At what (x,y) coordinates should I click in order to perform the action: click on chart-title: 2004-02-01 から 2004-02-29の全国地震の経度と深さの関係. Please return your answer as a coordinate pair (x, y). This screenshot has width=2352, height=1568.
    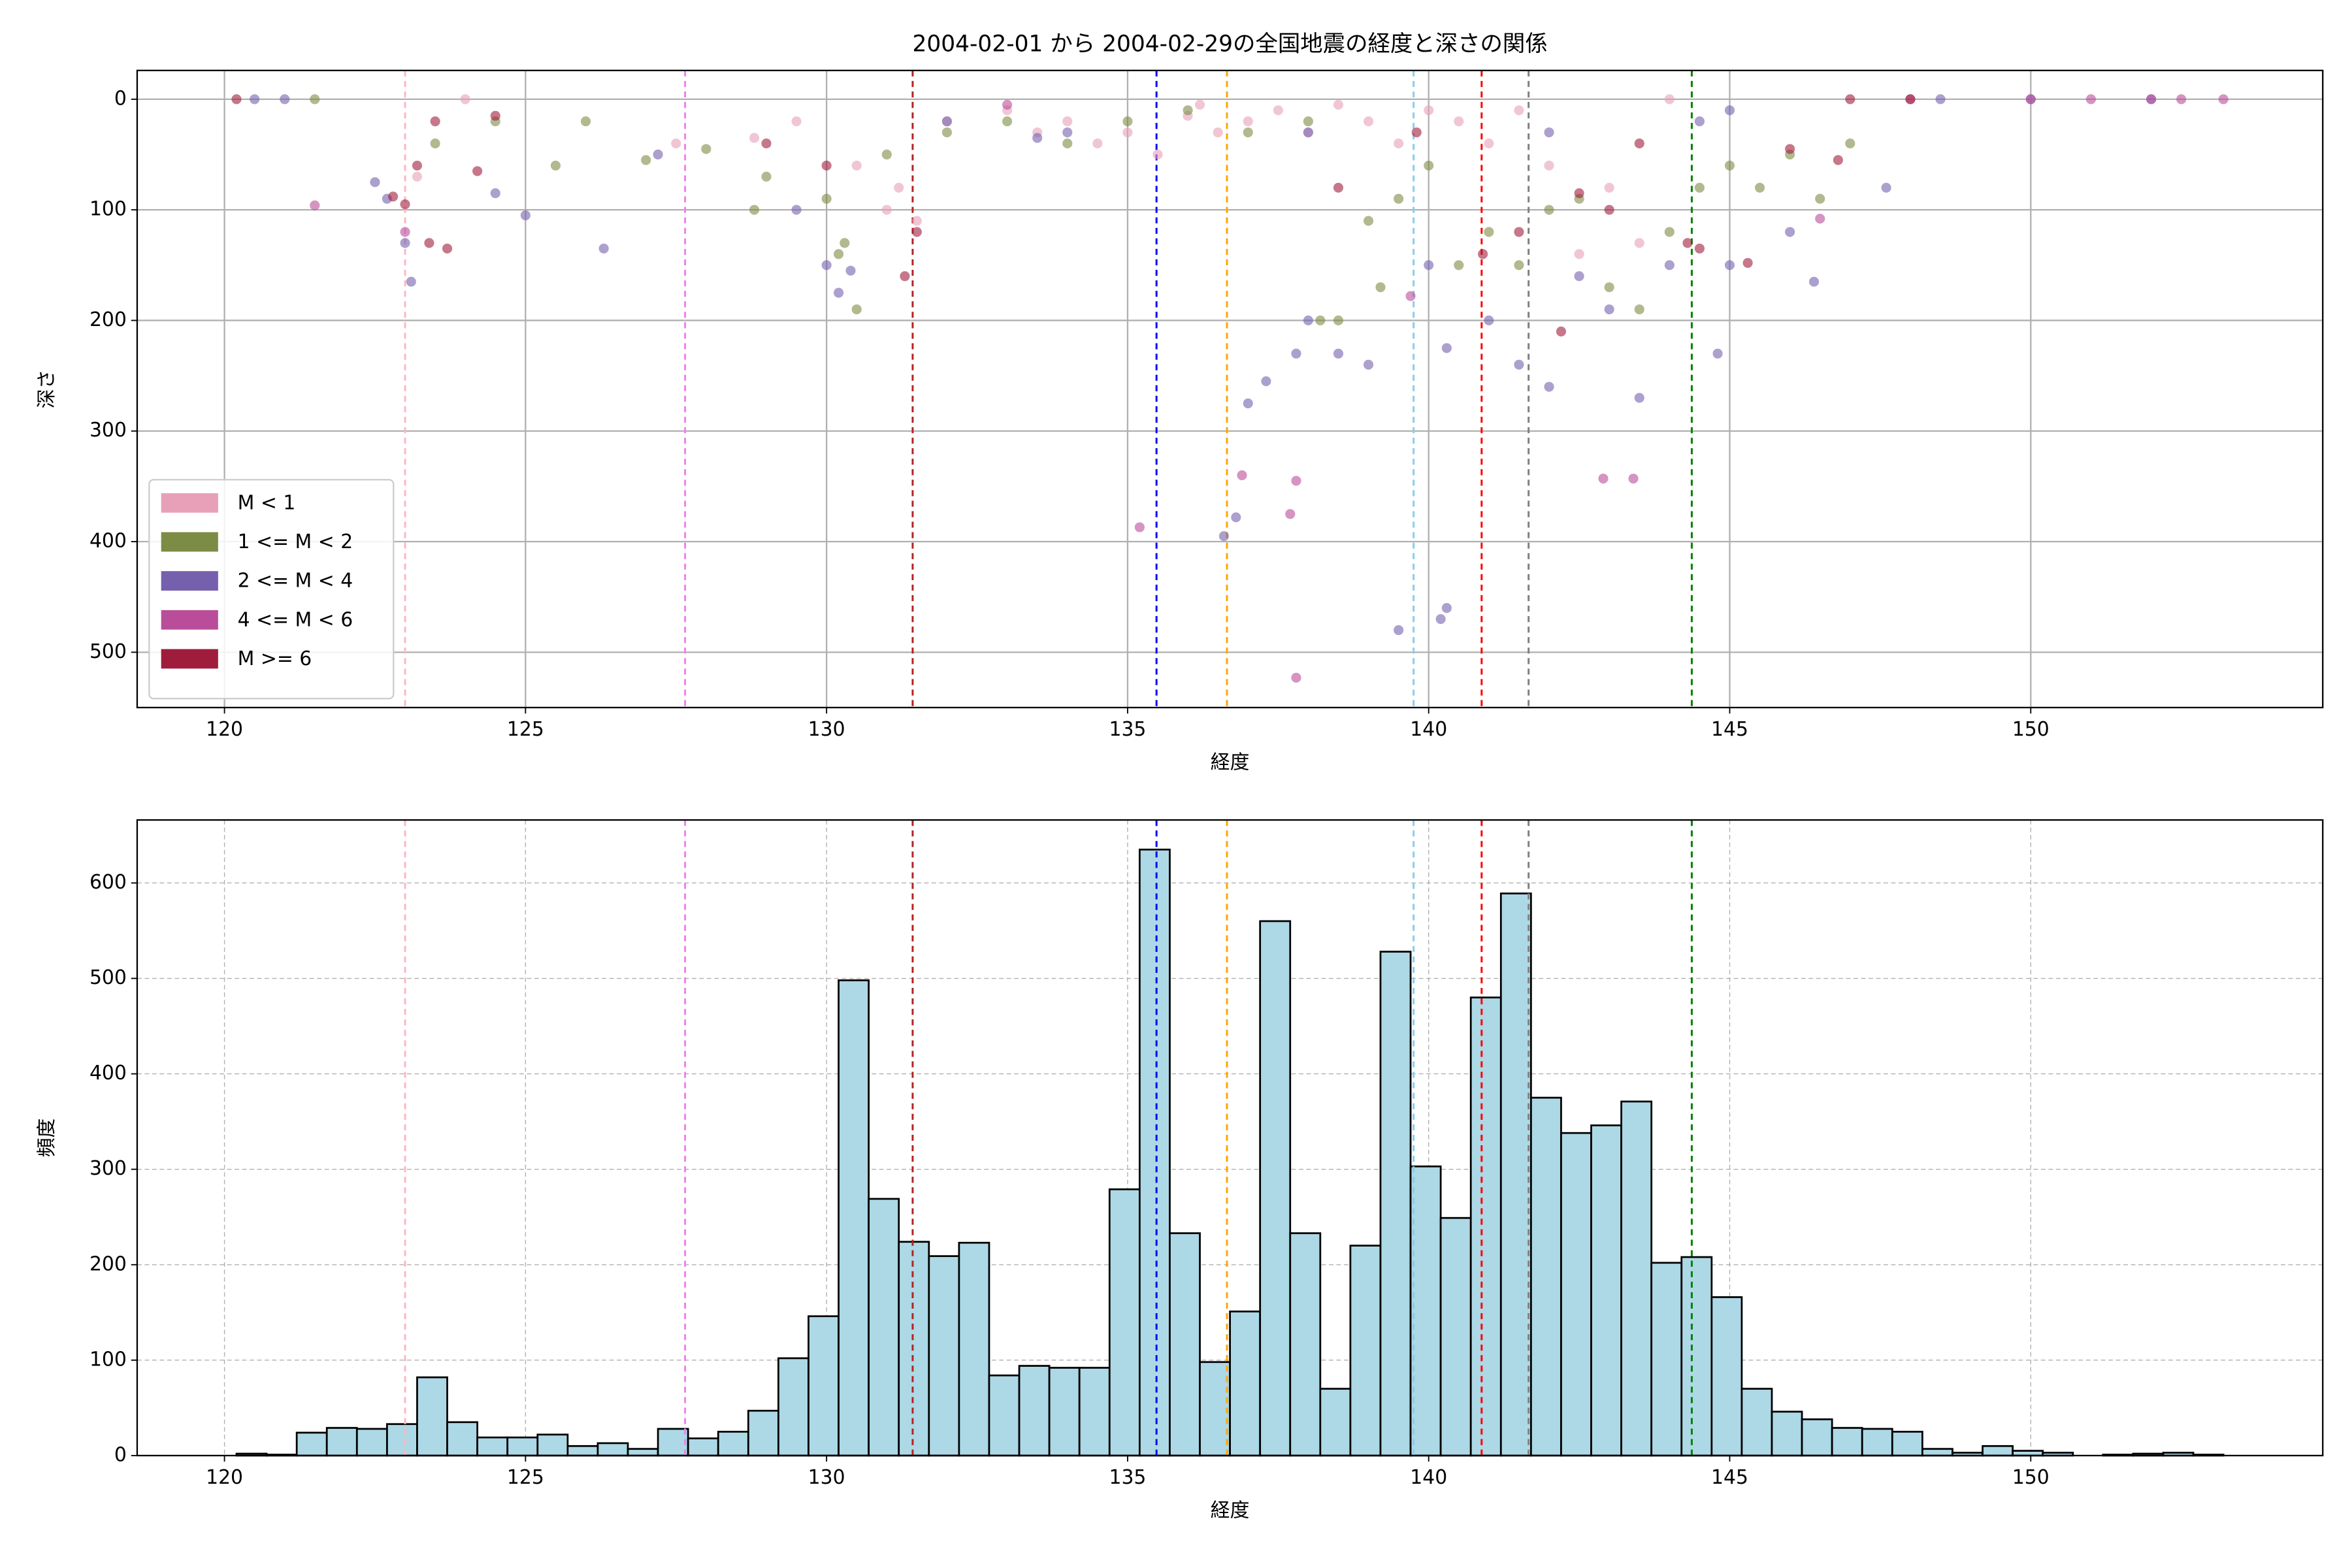
    Looking at the image, I should click on (1229, 44).